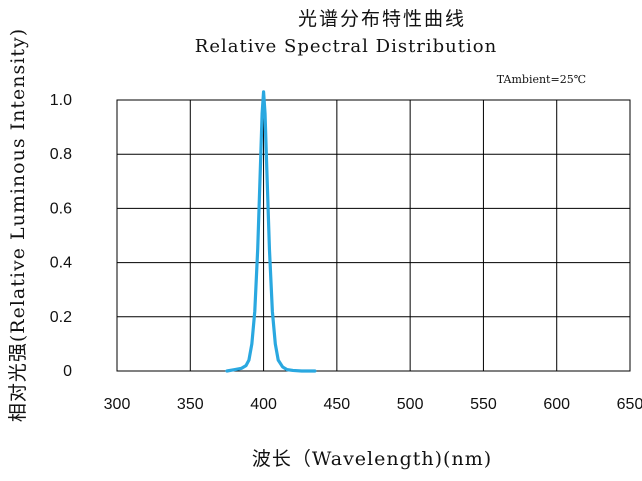 Image resolution: width=642 pixels, height=481 pixels. I want to click on y-axis-tick-labels: 0 0.2 0.4 0.6 0.8 1.0, so click(61, 236).